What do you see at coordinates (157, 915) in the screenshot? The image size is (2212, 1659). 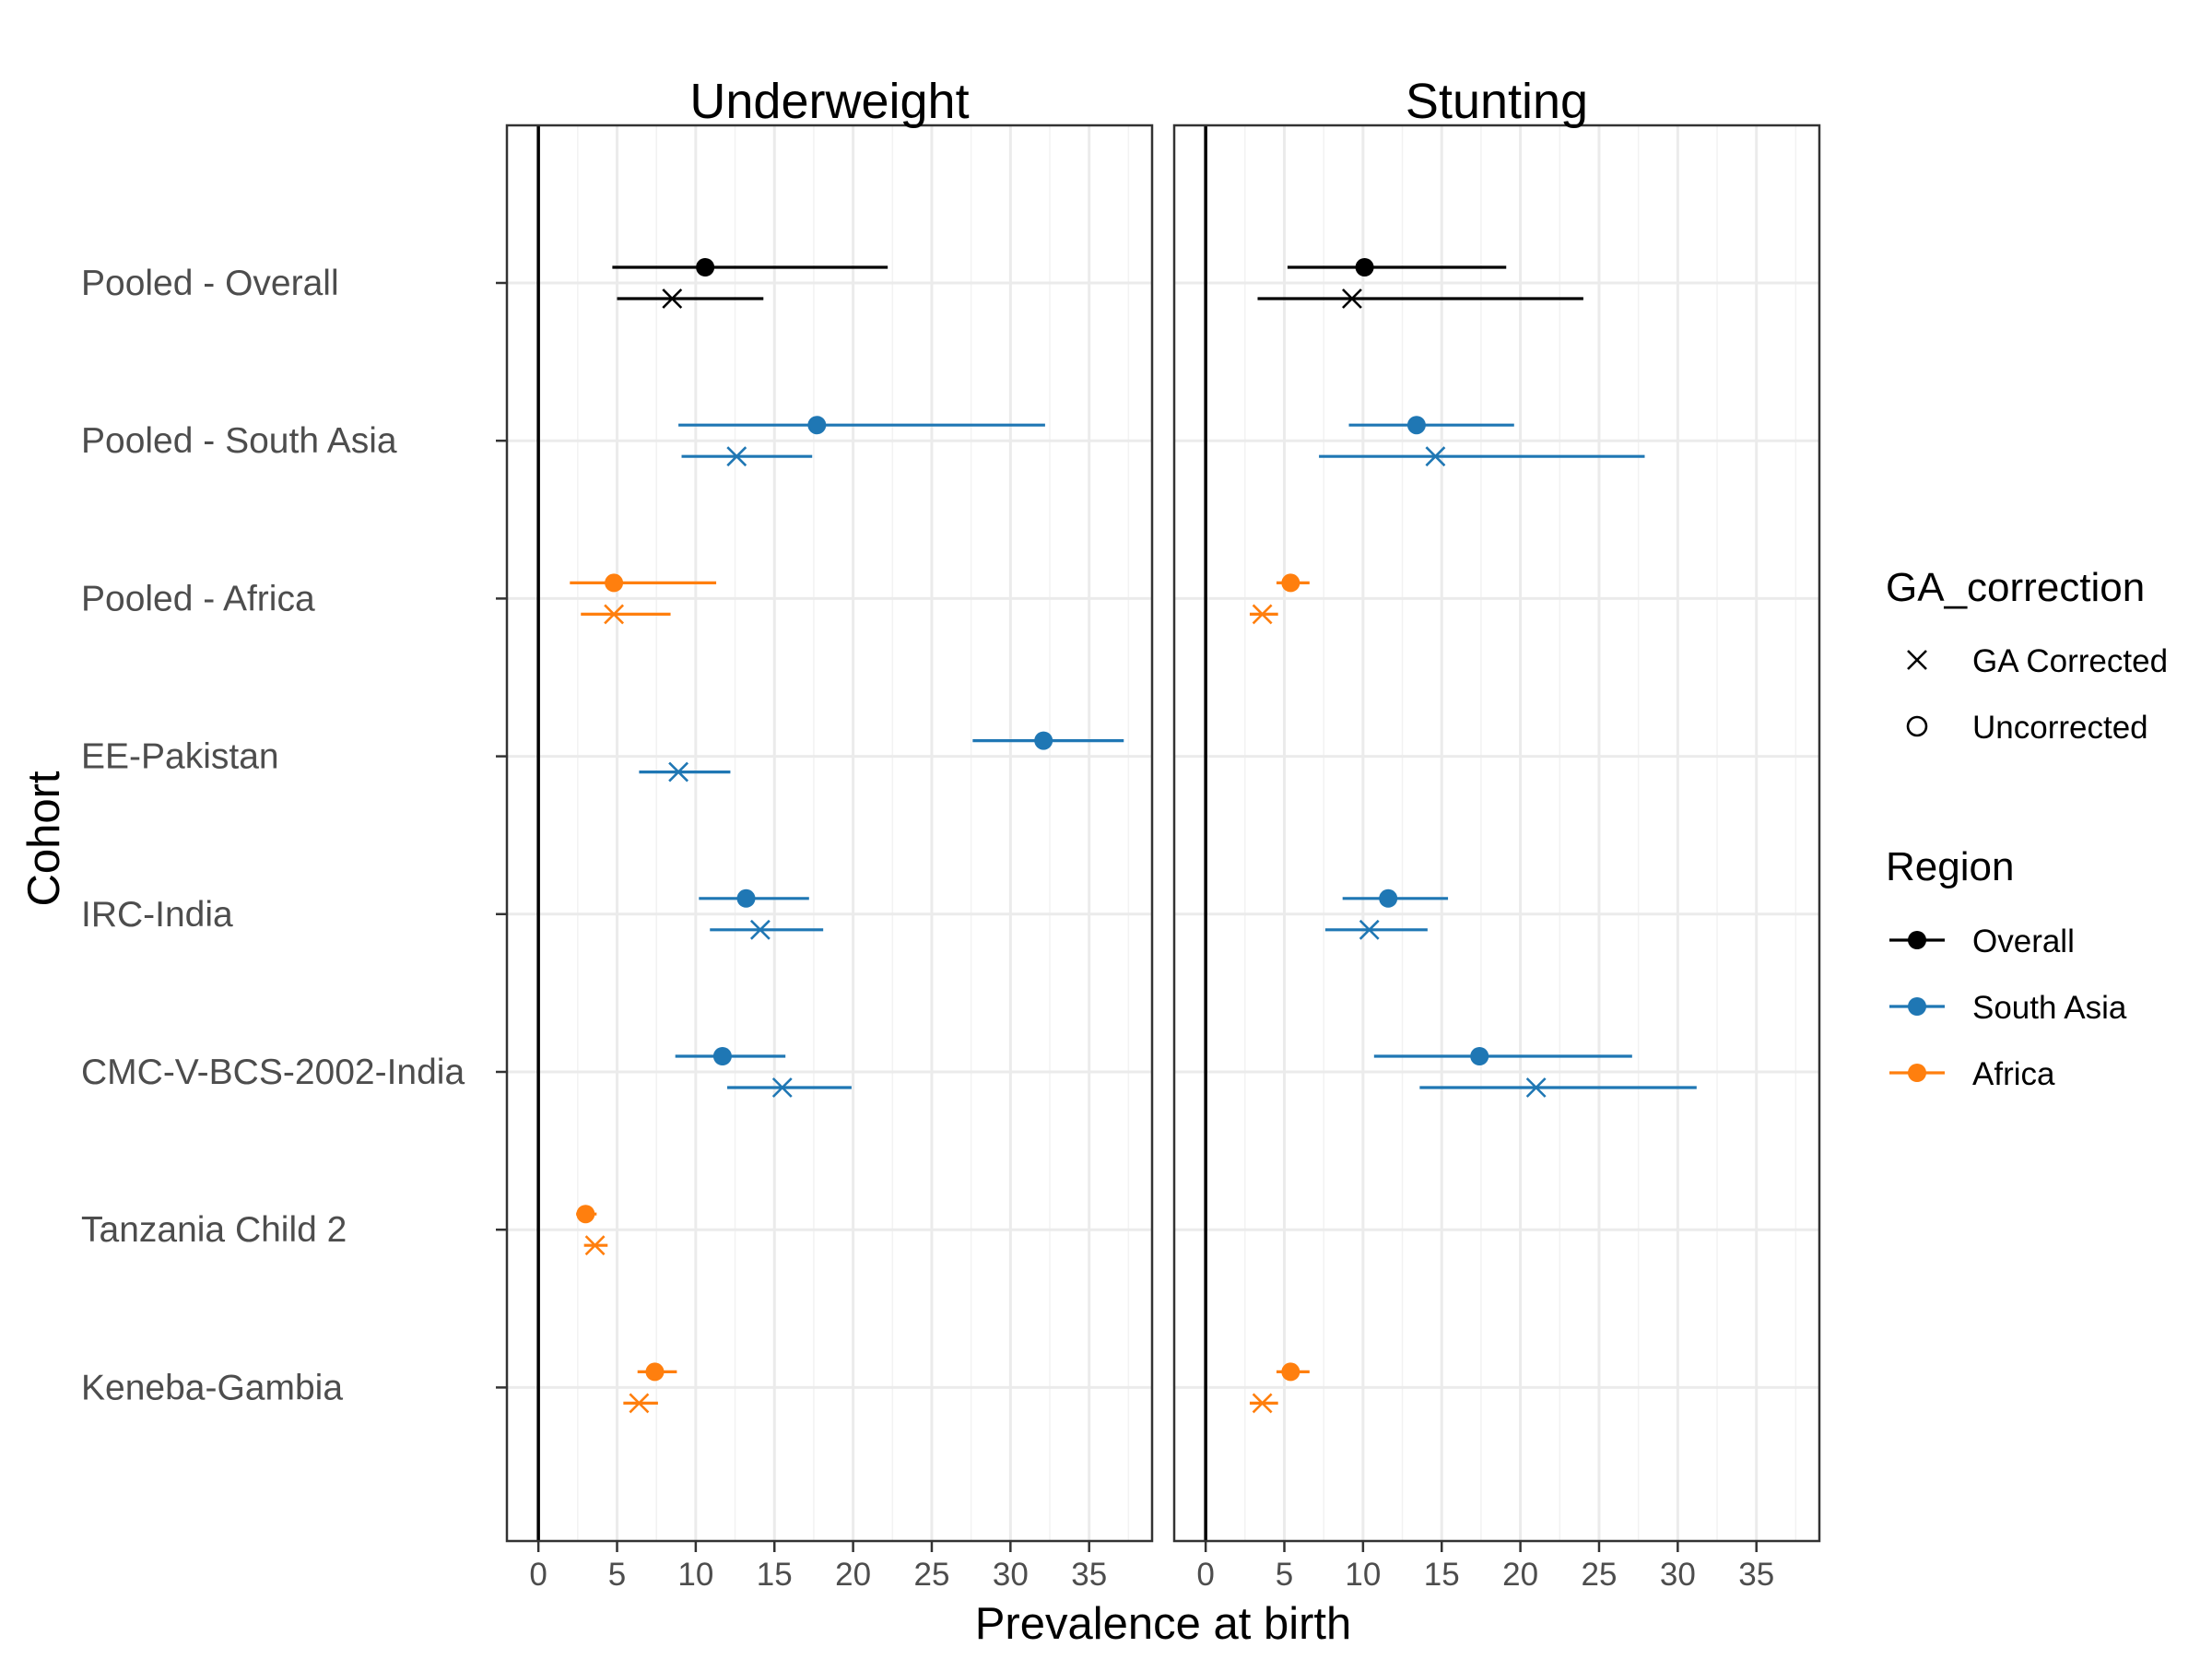 I see `cohort-label: IRC-India` at bounding box center [157, 915].